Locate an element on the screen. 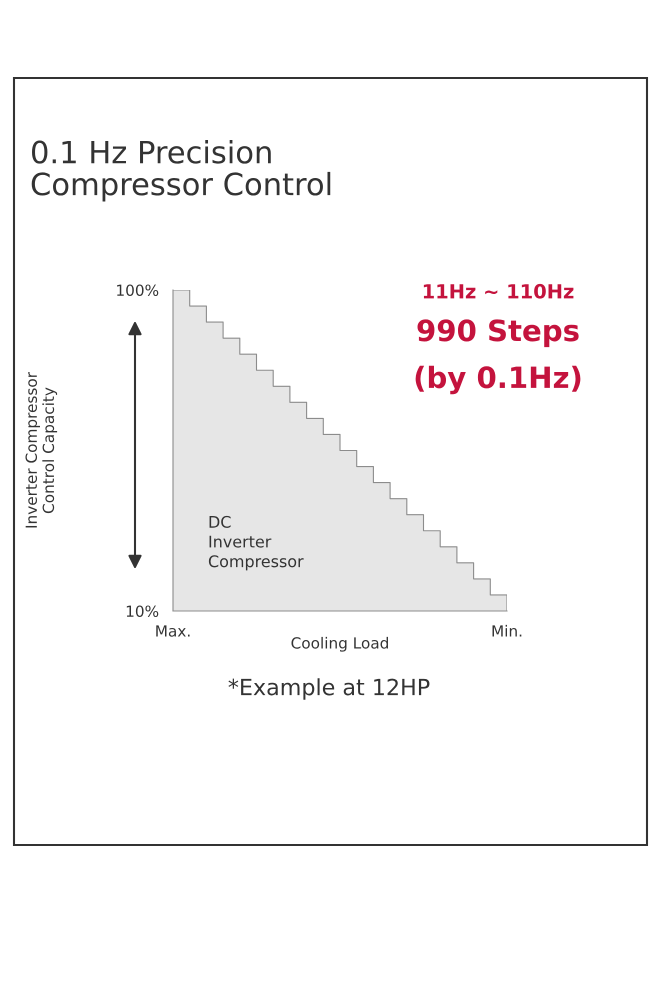 The image size is (659, 988). x-axis-title: Cooling Load is located at coordinates (339, 644).